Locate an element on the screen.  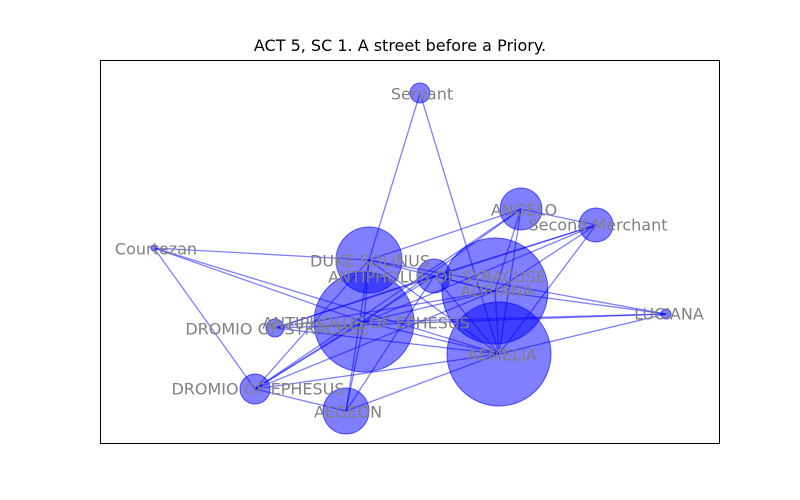
node-label-servant: Servant is located at coordinates (422, 94).